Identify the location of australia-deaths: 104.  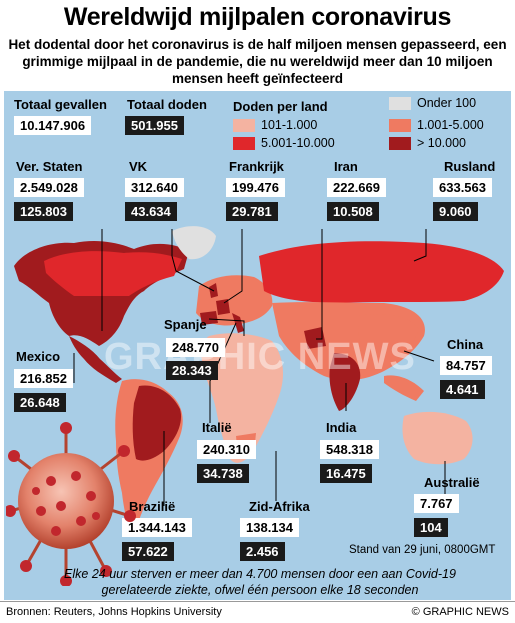
(431, 527).